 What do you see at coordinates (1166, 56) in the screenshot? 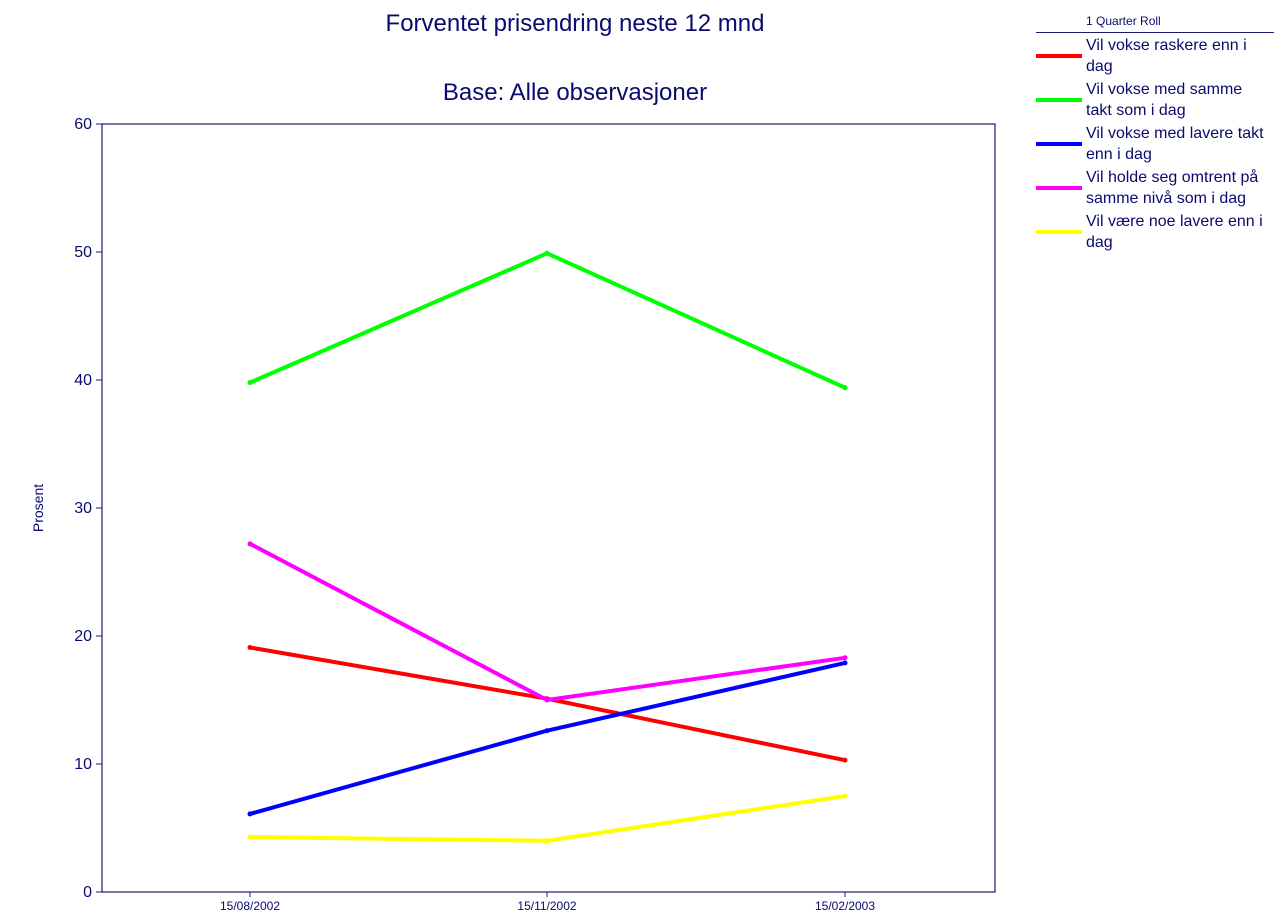
I see `legend-label: Vil vokse raskere enn i dag` at bounding box center [1166, 56].